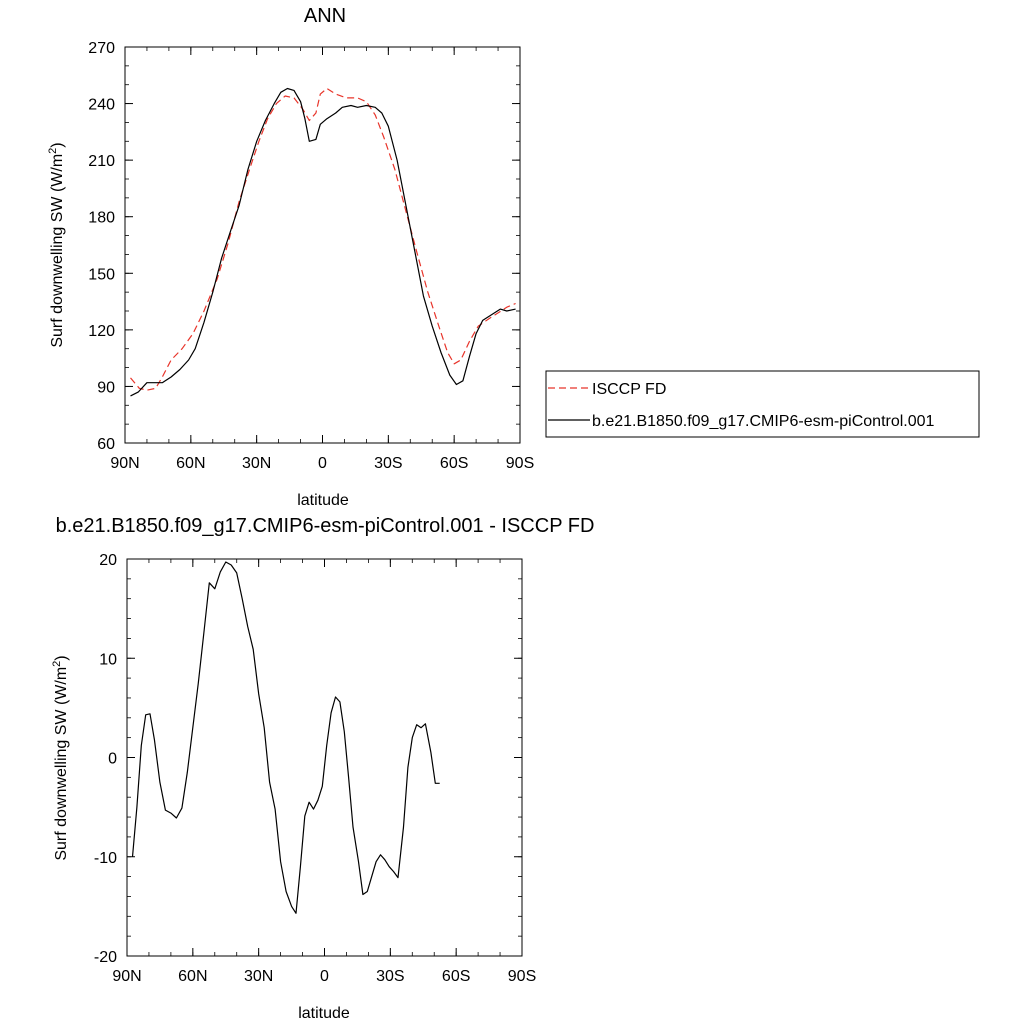 The height and width of the screenshot is (1024, 1024). I want to click on bottom-x-axis-label: latitude, so click(324, 1013).